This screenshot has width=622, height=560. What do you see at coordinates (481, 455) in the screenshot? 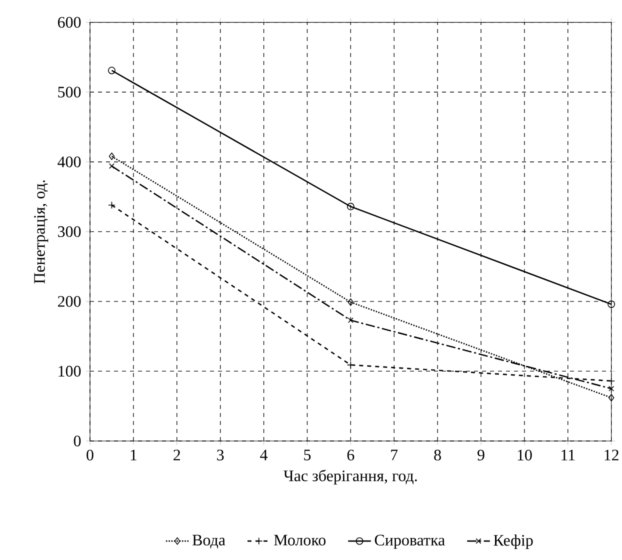
I see `x-tick-label: 9` at bounding box center [481, 455].